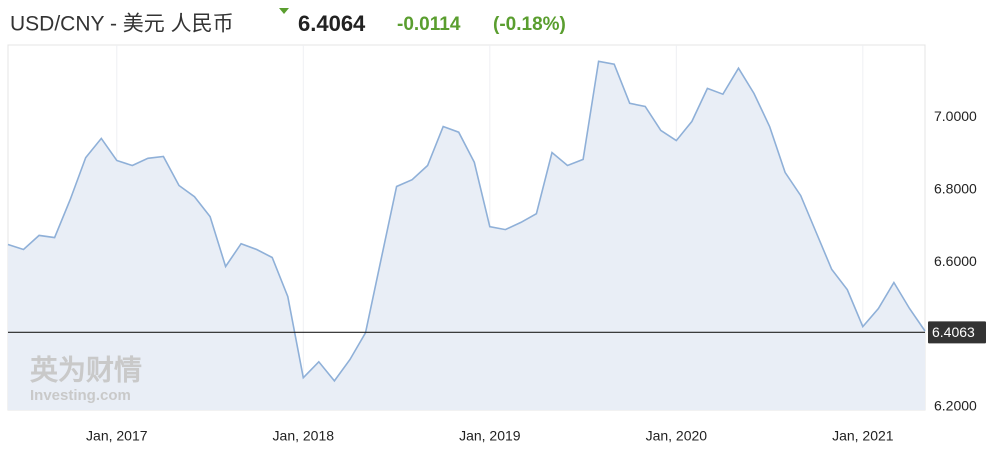  Describe the element at coordinates (953, 332) in the screenshot. I see `current-value-label: 6.4063` at that location.